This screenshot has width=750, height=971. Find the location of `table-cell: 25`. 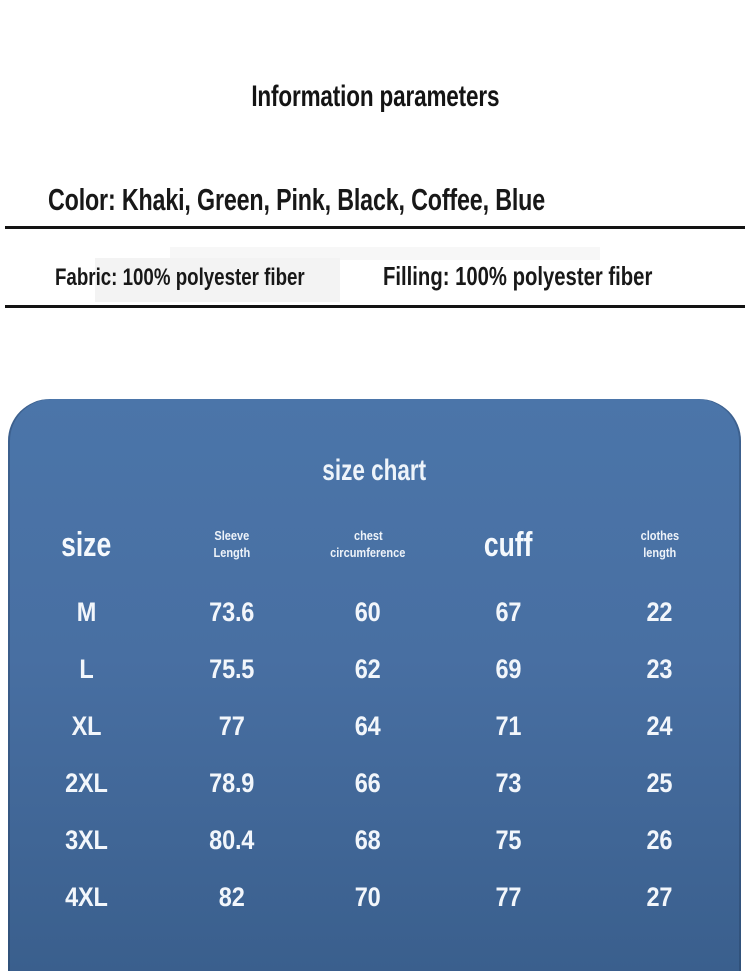

table-cell: 25 is located at coordinates (659, 783).